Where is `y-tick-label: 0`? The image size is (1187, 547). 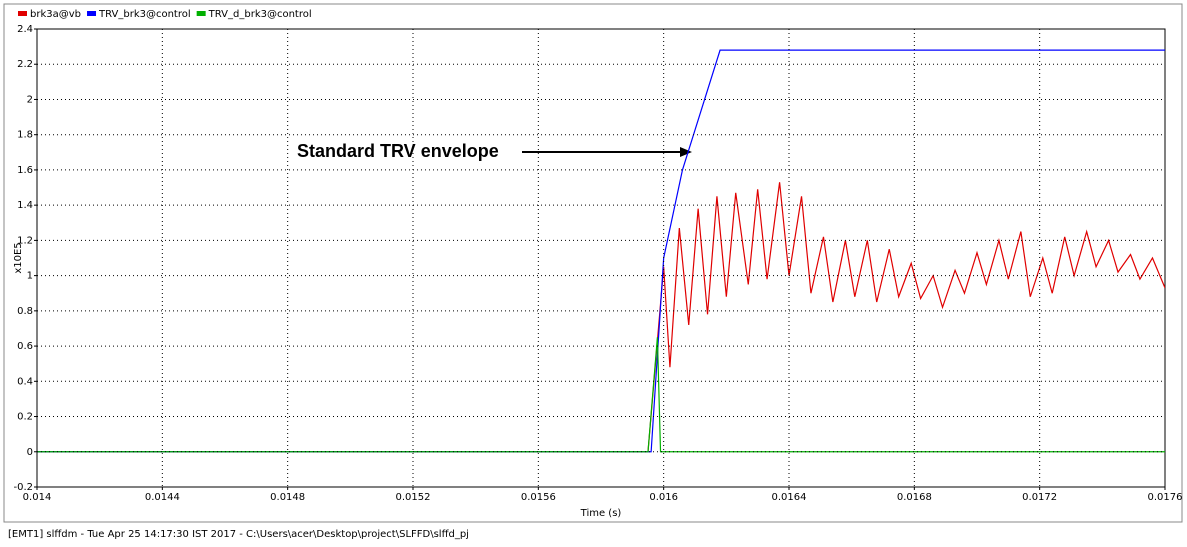
y-tick-label: 0 is located at coordinates (30, 452).